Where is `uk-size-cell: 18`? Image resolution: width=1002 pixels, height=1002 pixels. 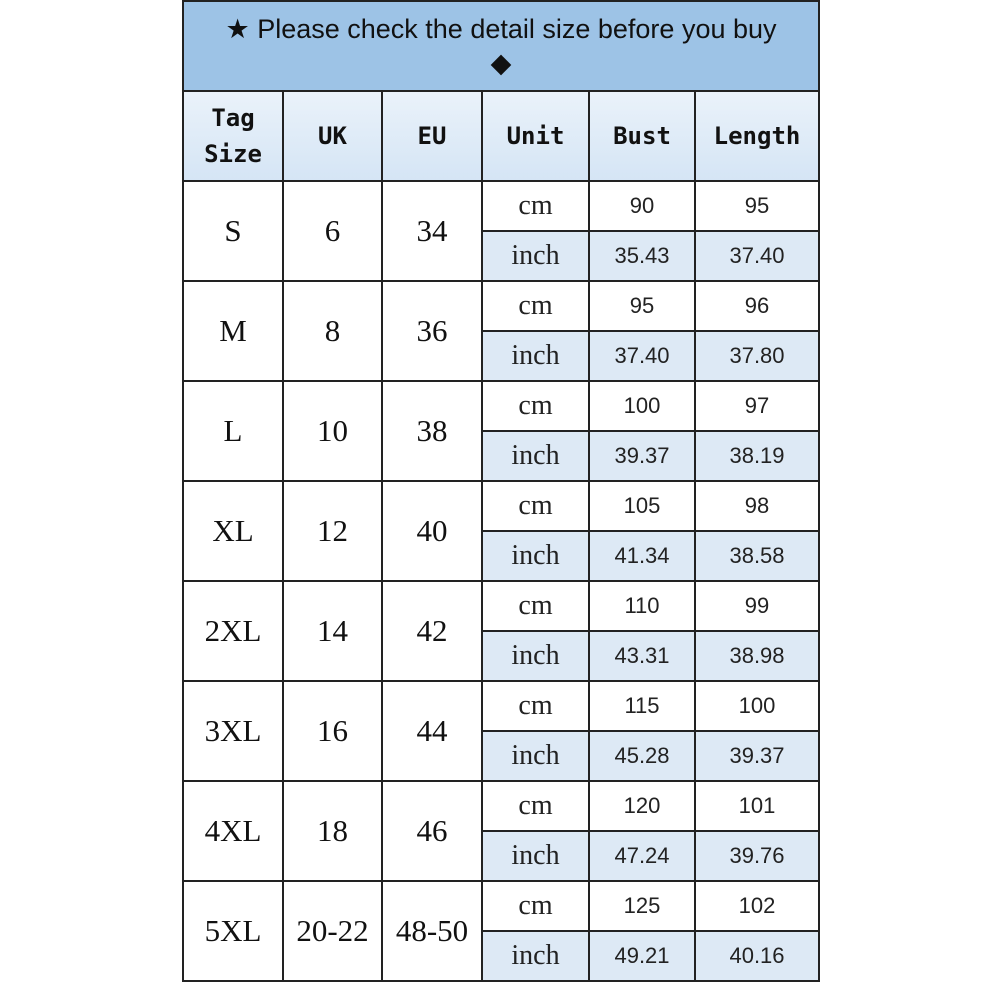
uk-size-cell: 18 is located at coordinates (332, 831).